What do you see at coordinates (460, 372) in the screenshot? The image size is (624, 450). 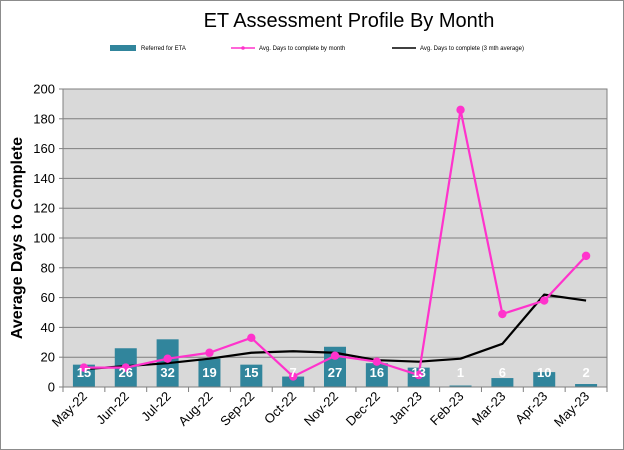 I see `bar-data-label: 1` at bounding box center [460, 372].